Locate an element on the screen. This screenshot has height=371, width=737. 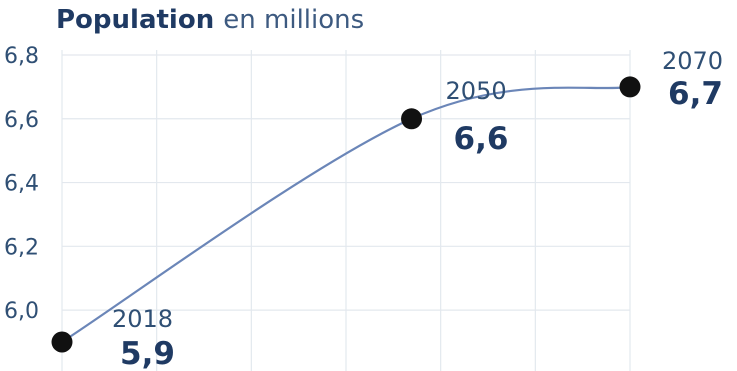
y-axis-tick-labels: 6,0 6,2 6,4 6,6 6,8 is located at coordinates (21, 184).